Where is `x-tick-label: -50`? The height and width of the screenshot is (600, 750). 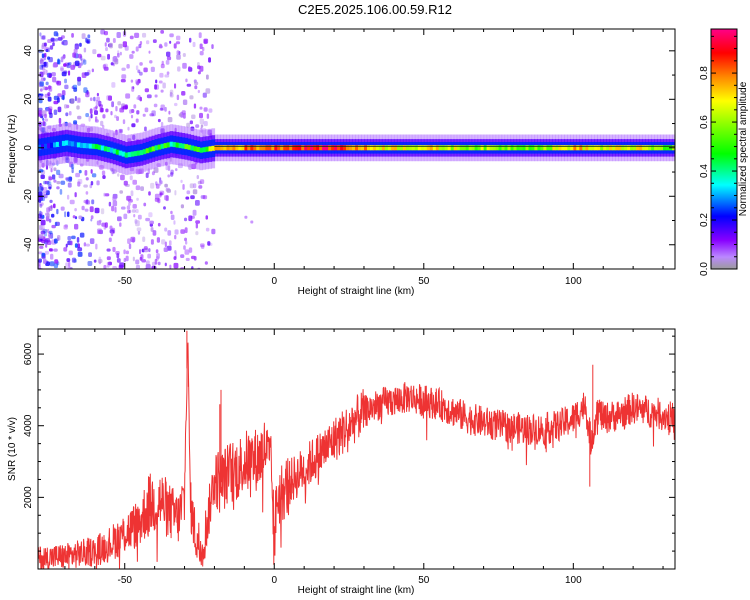 x-tick-label: -50 is located at coordinates (125, 580).